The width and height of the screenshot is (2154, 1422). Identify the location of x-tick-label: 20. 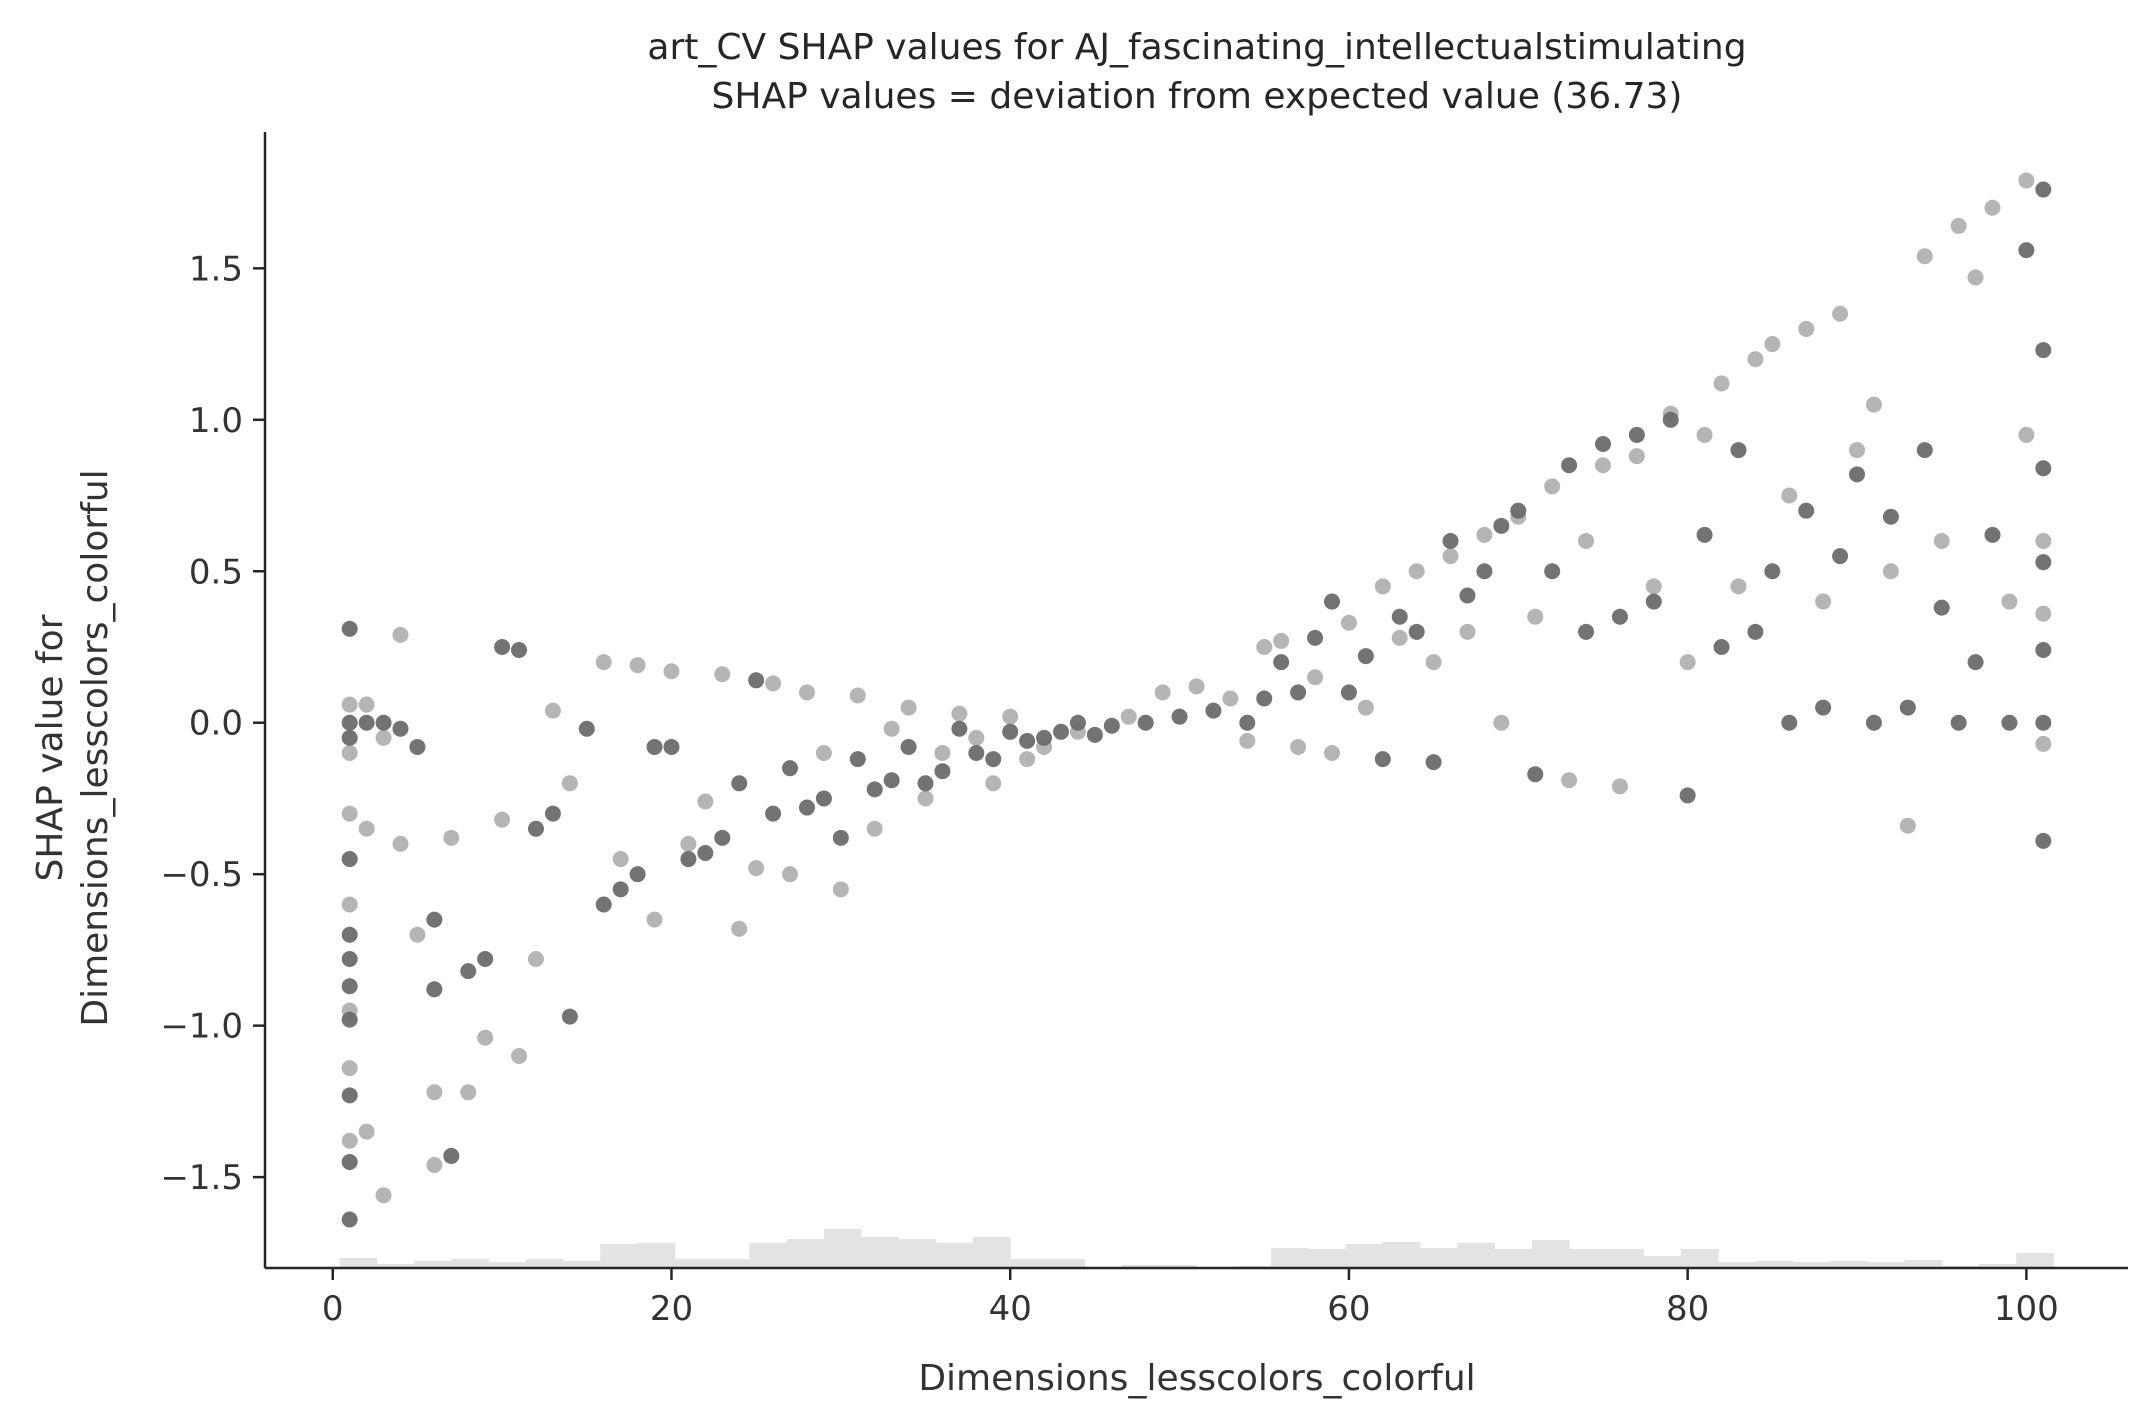
(671, 1309).